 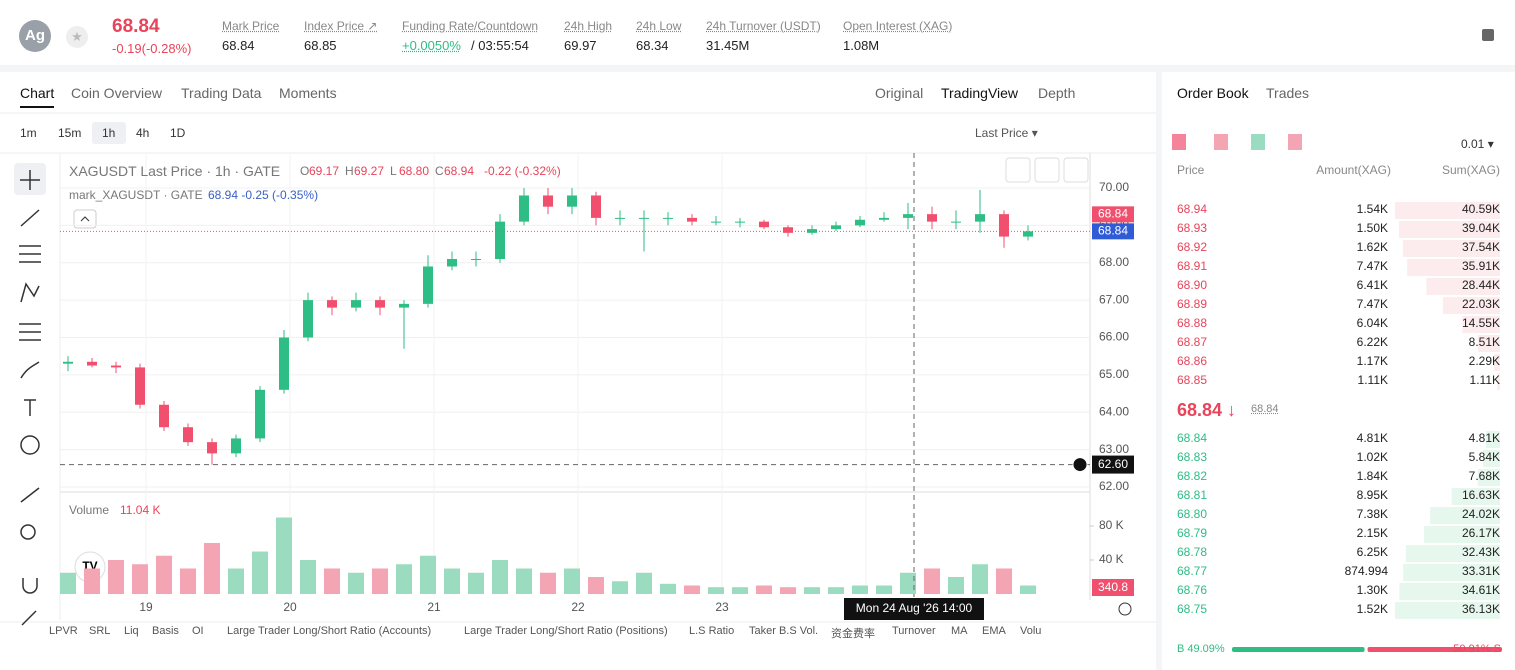 I want to click on last-price-label: 68.84, so click(x=1113, y=214).